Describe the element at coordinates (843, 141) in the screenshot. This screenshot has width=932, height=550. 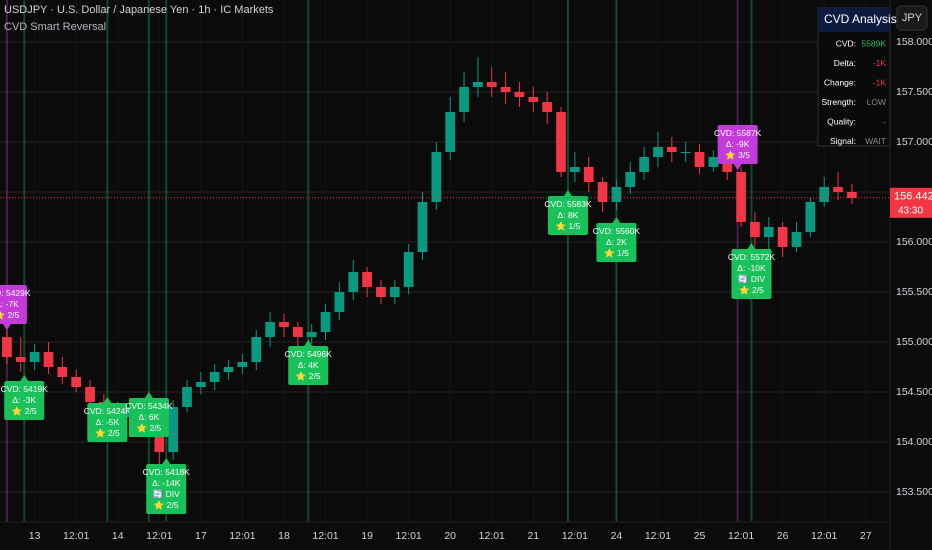
I see `panel-label: Signal:` at that location.